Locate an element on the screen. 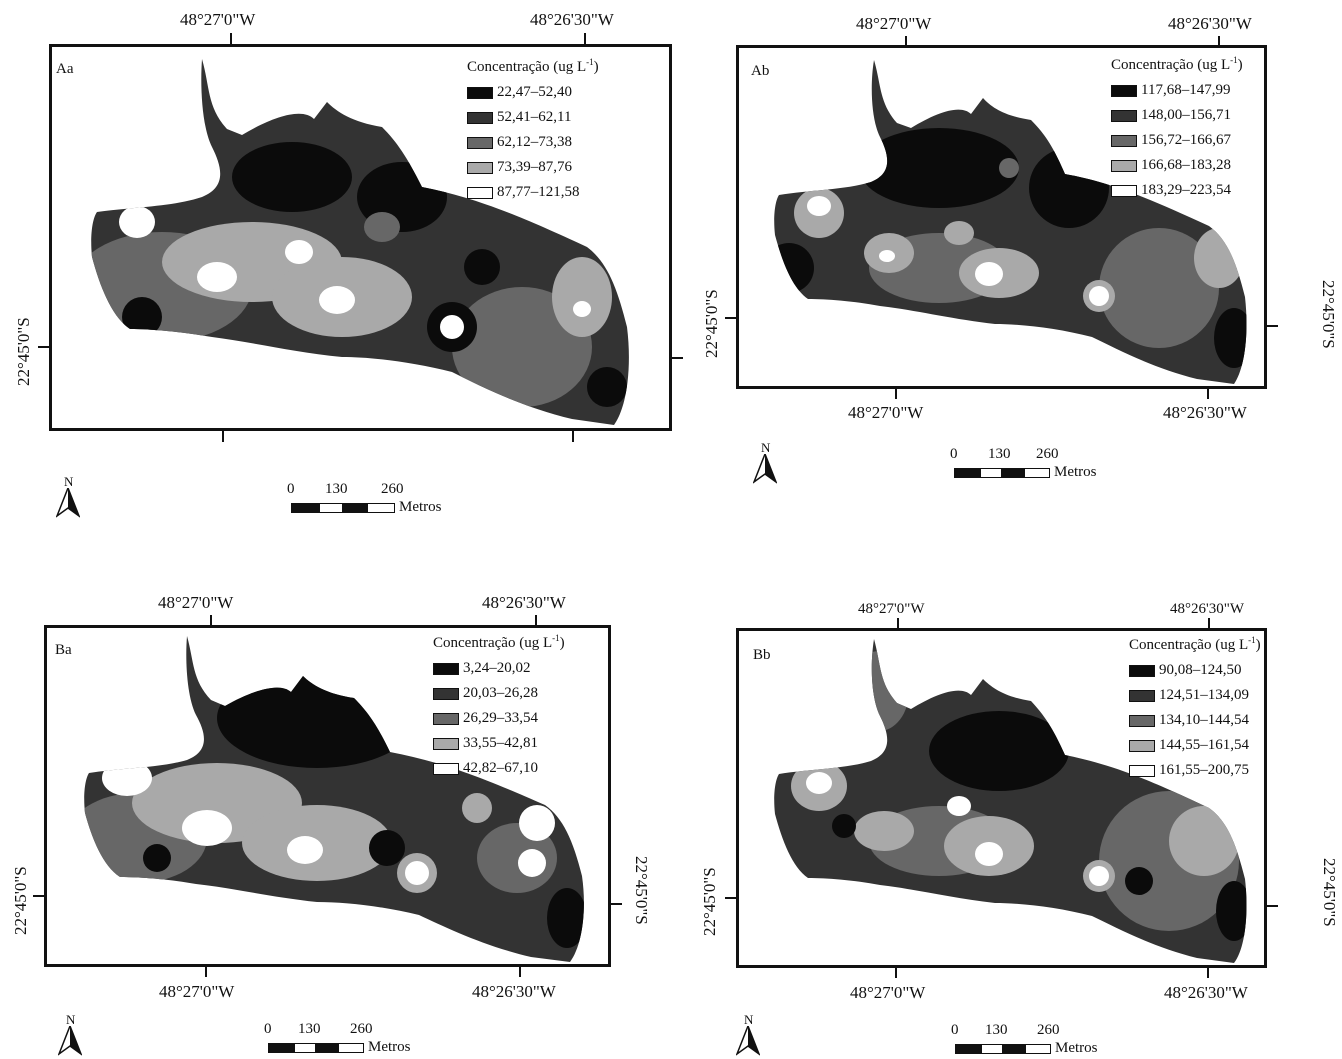  legend-label: 52,41–62,11 is located at coordinates (534, 117).